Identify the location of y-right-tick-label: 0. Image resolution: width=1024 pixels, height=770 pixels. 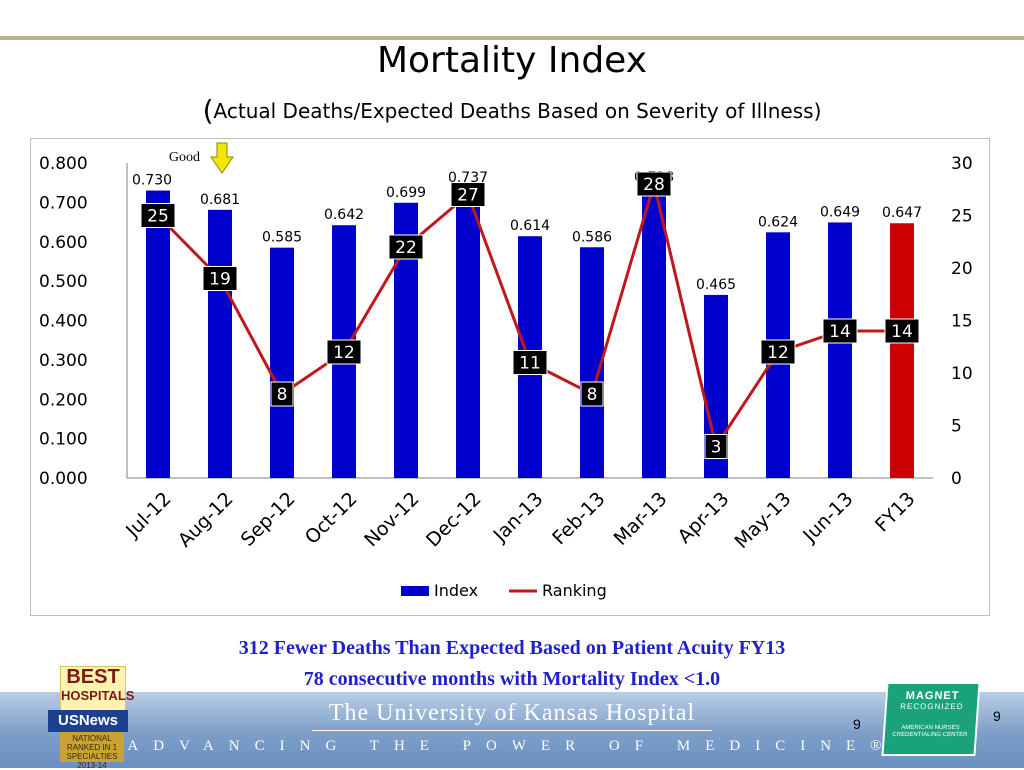
(956, 479).